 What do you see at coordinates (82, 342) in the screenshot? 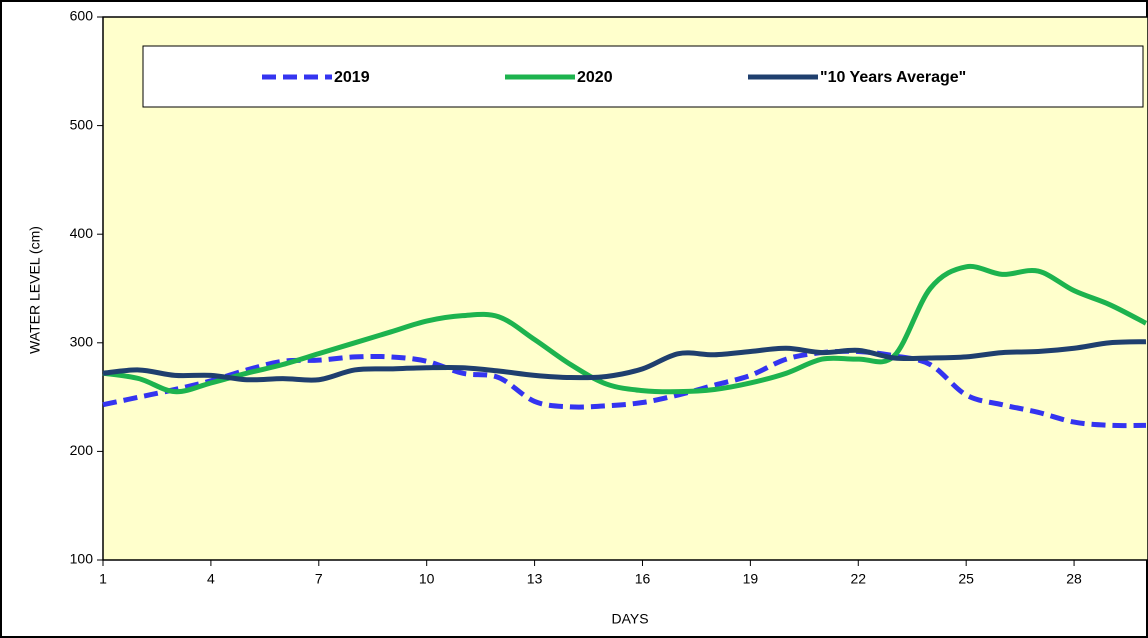
I see `y-tick-label: 300` at bounding box center [82, 342].